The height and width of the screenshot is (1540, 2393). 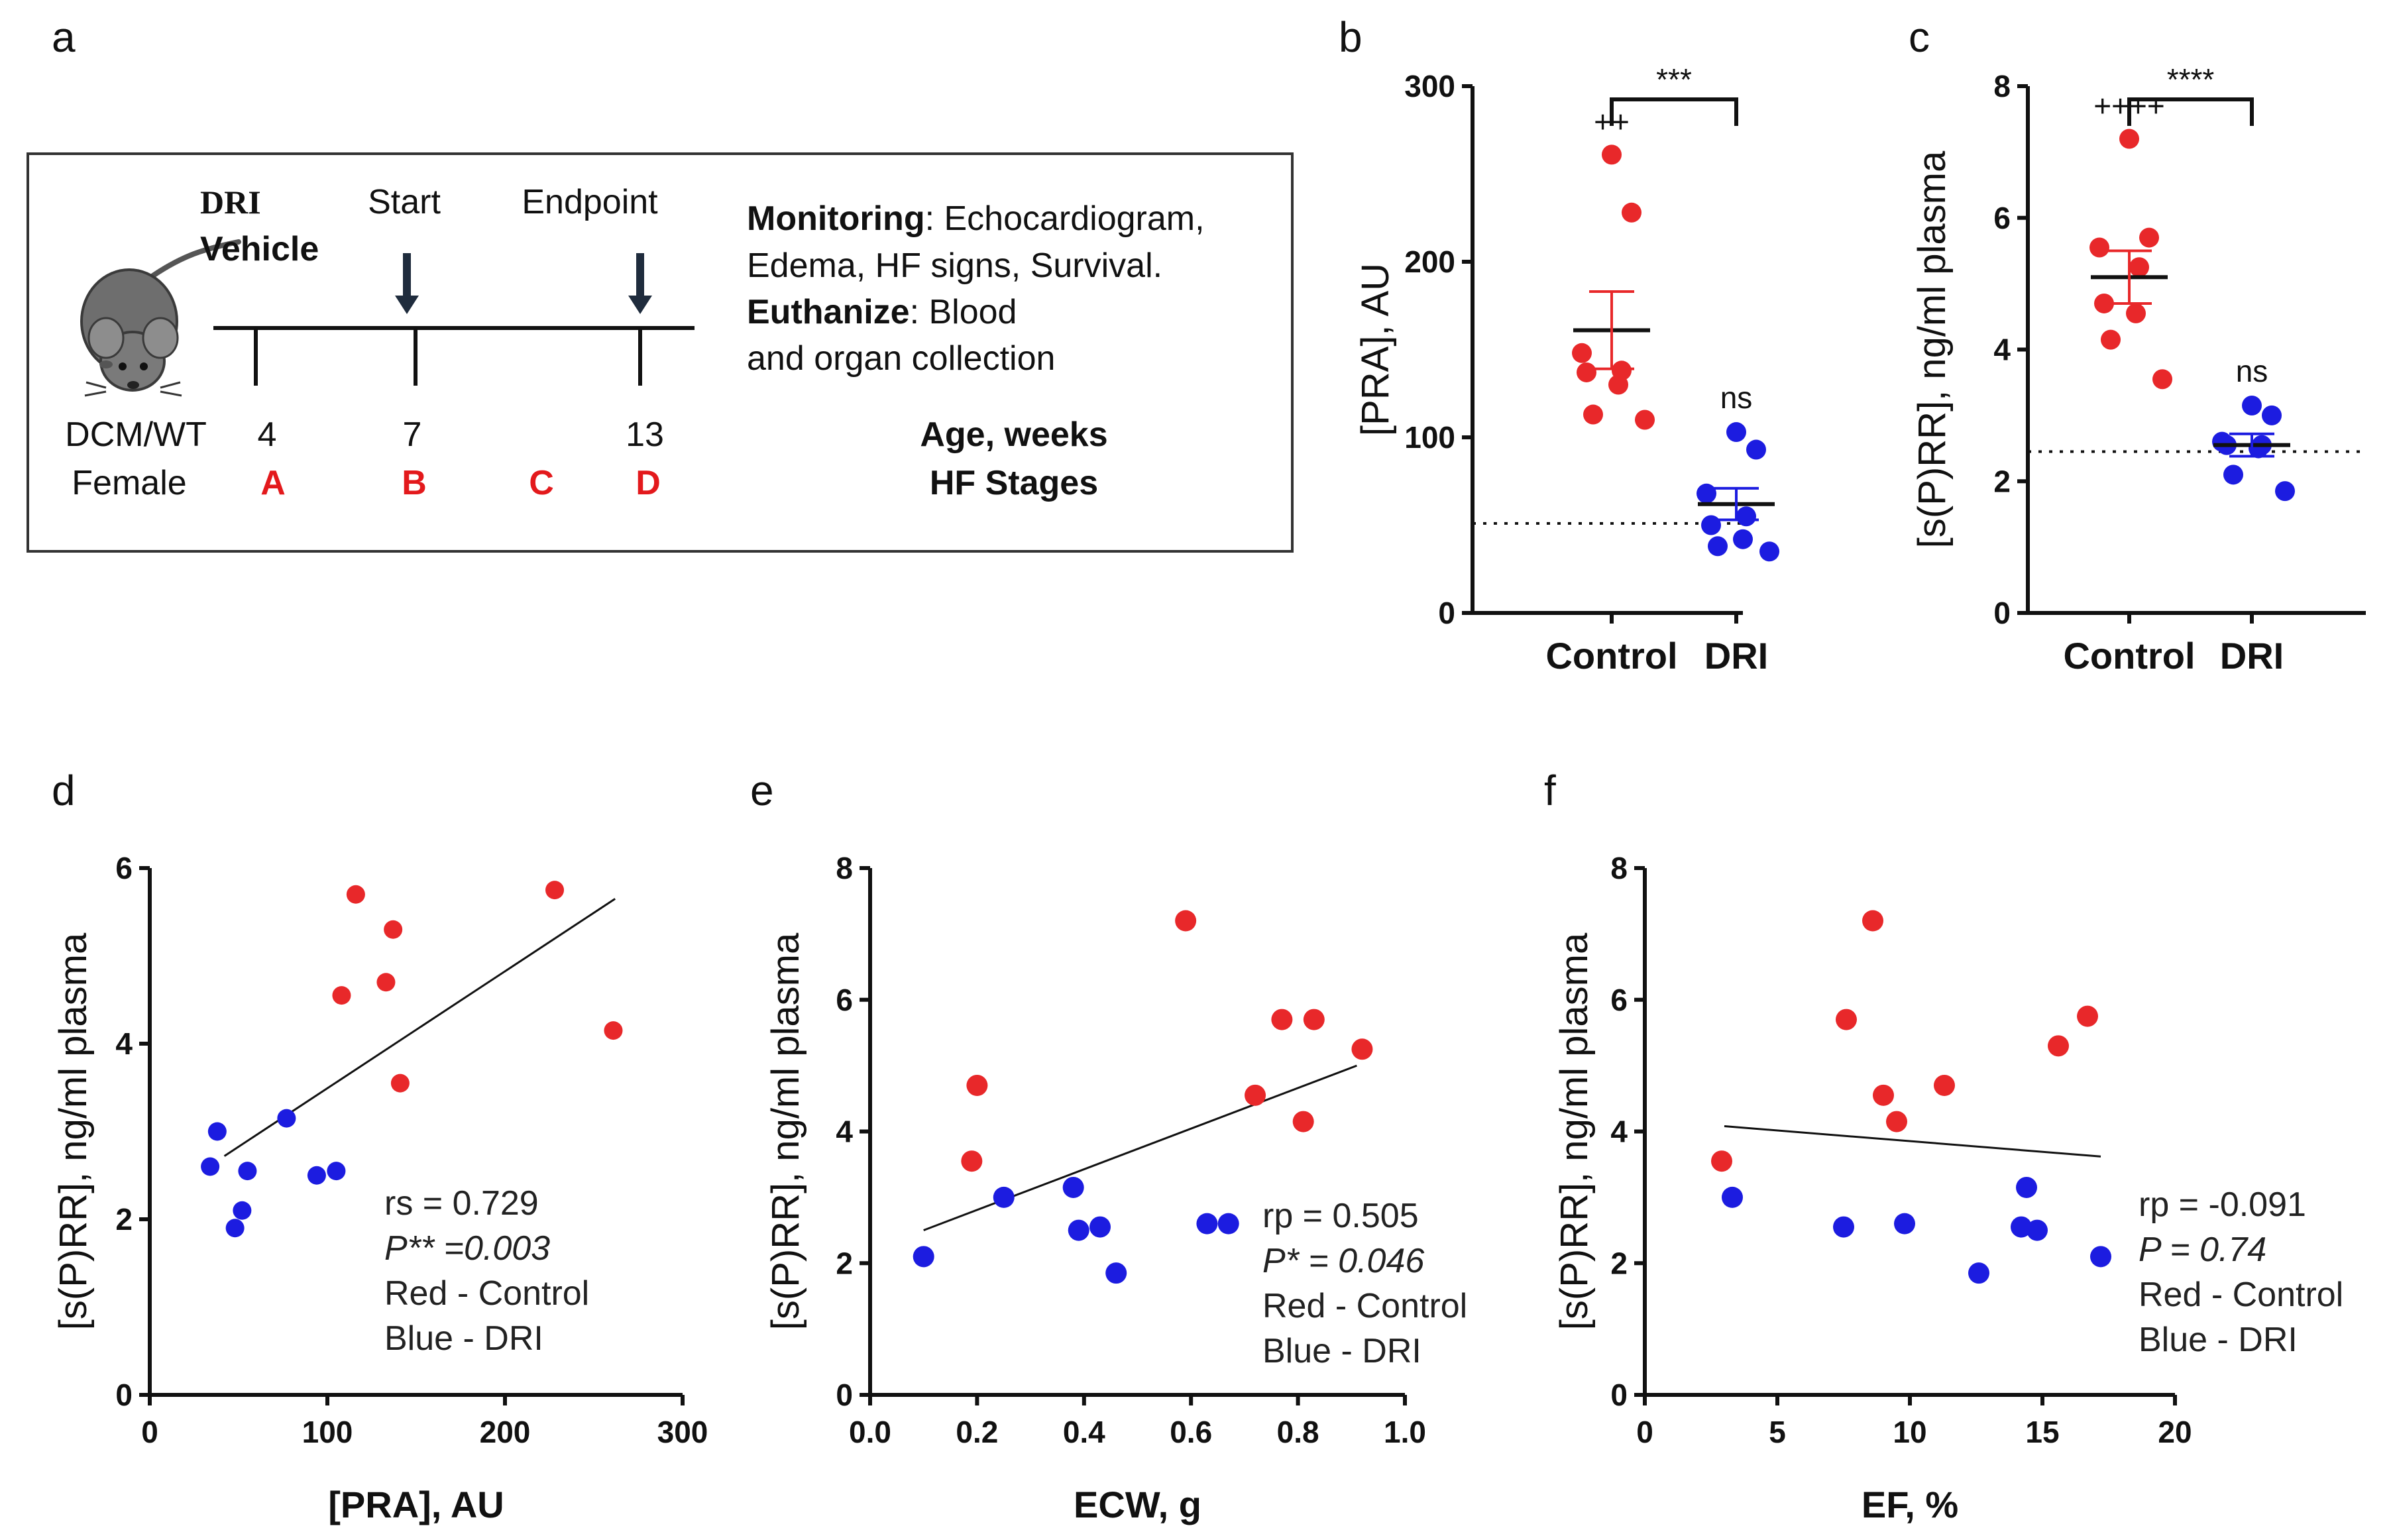 I want to click on x-tick-label: 300, so click(x=682, y=1432).